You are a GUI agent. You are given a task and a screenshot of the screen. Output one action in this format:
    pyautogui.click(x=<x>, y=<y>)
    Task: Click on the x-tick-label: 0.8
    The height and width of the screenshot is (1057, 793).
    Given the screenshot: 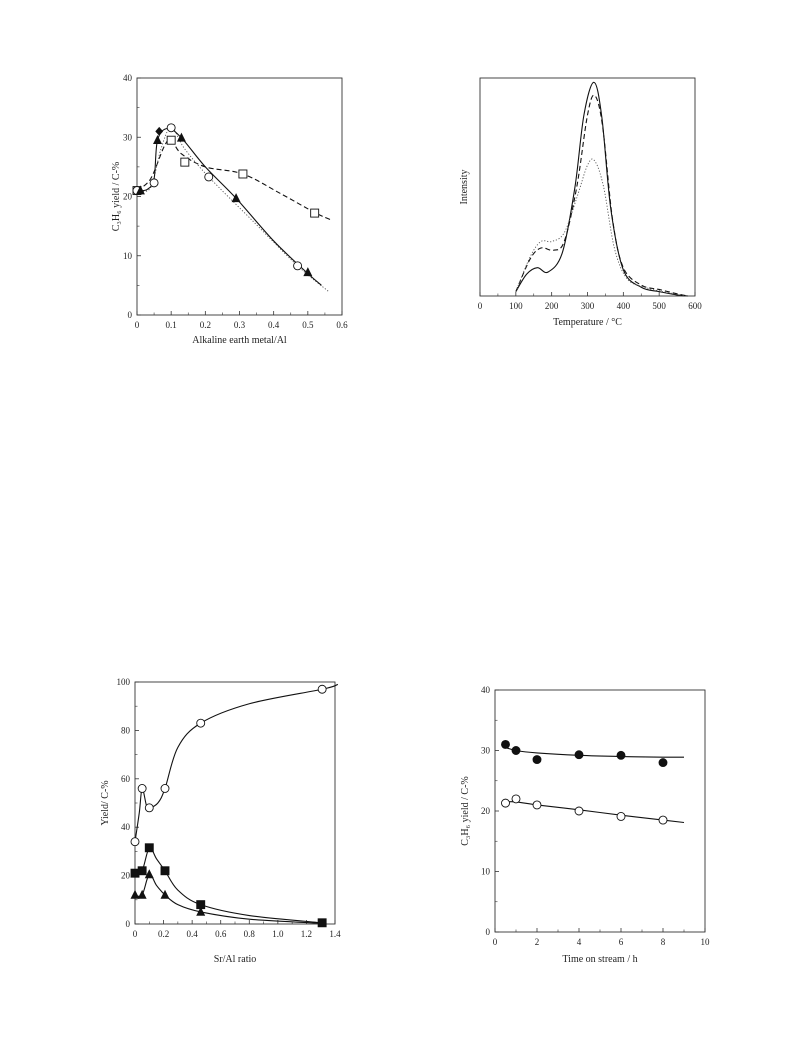 What is the action you would take?
    pyautogui.click(x=250, y=934)
    